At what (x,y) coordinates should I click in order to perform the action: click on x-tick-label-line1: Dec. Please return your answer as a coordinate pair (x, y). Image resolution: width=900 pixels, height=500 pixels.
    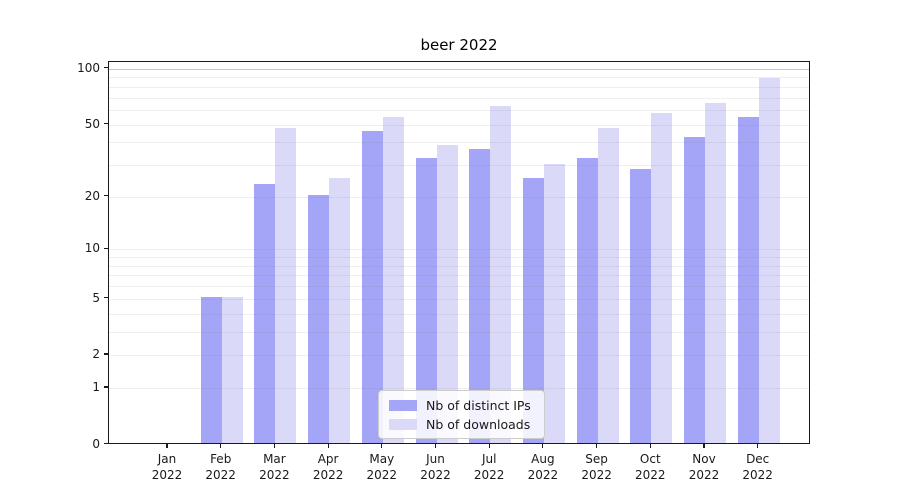
    Looking at the image, I should click on (758, 458).